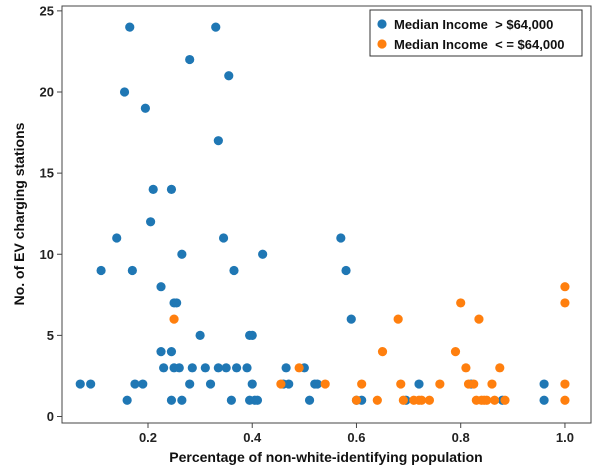  Describe the element at coordinates (356, 437) in the screenshot. I see `x-tick-label: 0.6` at that location.